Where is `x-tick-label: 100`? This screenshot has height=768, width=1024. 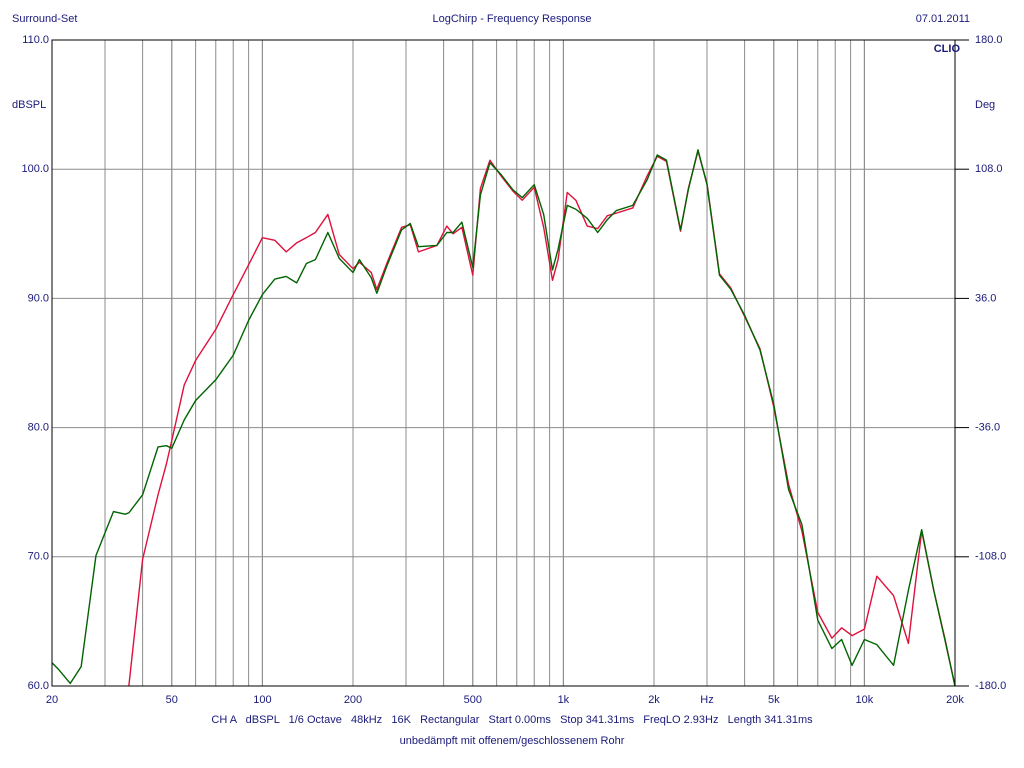 x-tick-label: 100 is located at coordinates (262, 700).